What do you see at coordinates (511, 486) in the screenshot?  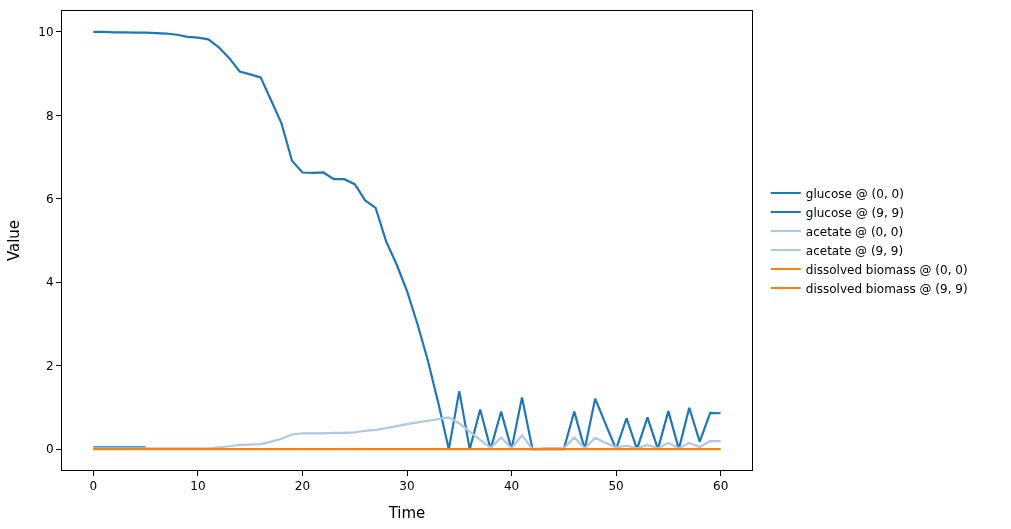 I see `x-tick-label: 40` at bounding box center [511, 486].